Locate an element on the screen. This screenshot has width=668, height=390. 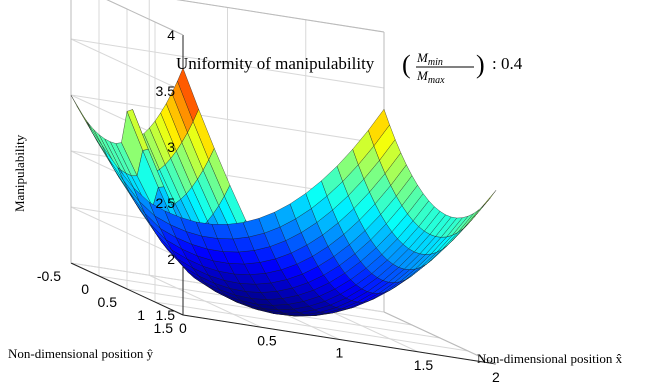
z-tick-label: 2.5 is located at coordinates (166, 203).